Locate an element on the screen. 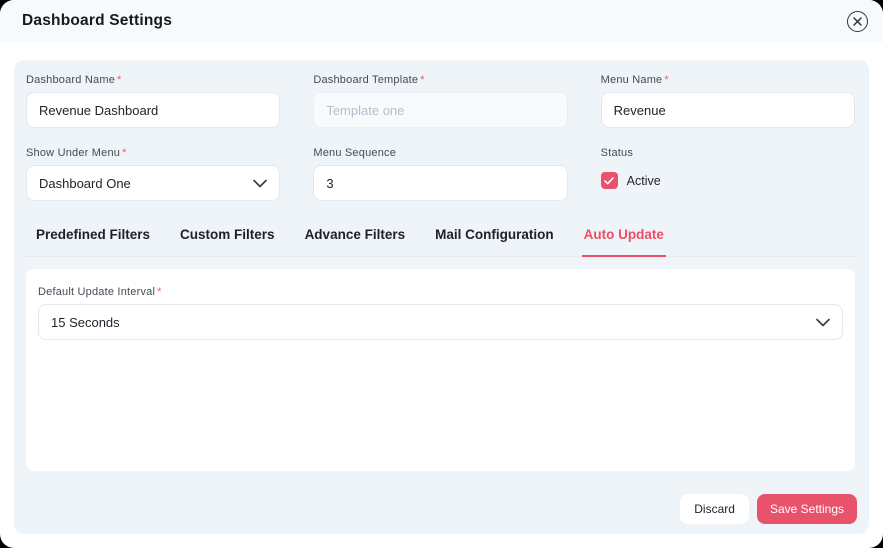  dashboard-template-field-group: Dashboard Template * is located at coordinates (440, 101).